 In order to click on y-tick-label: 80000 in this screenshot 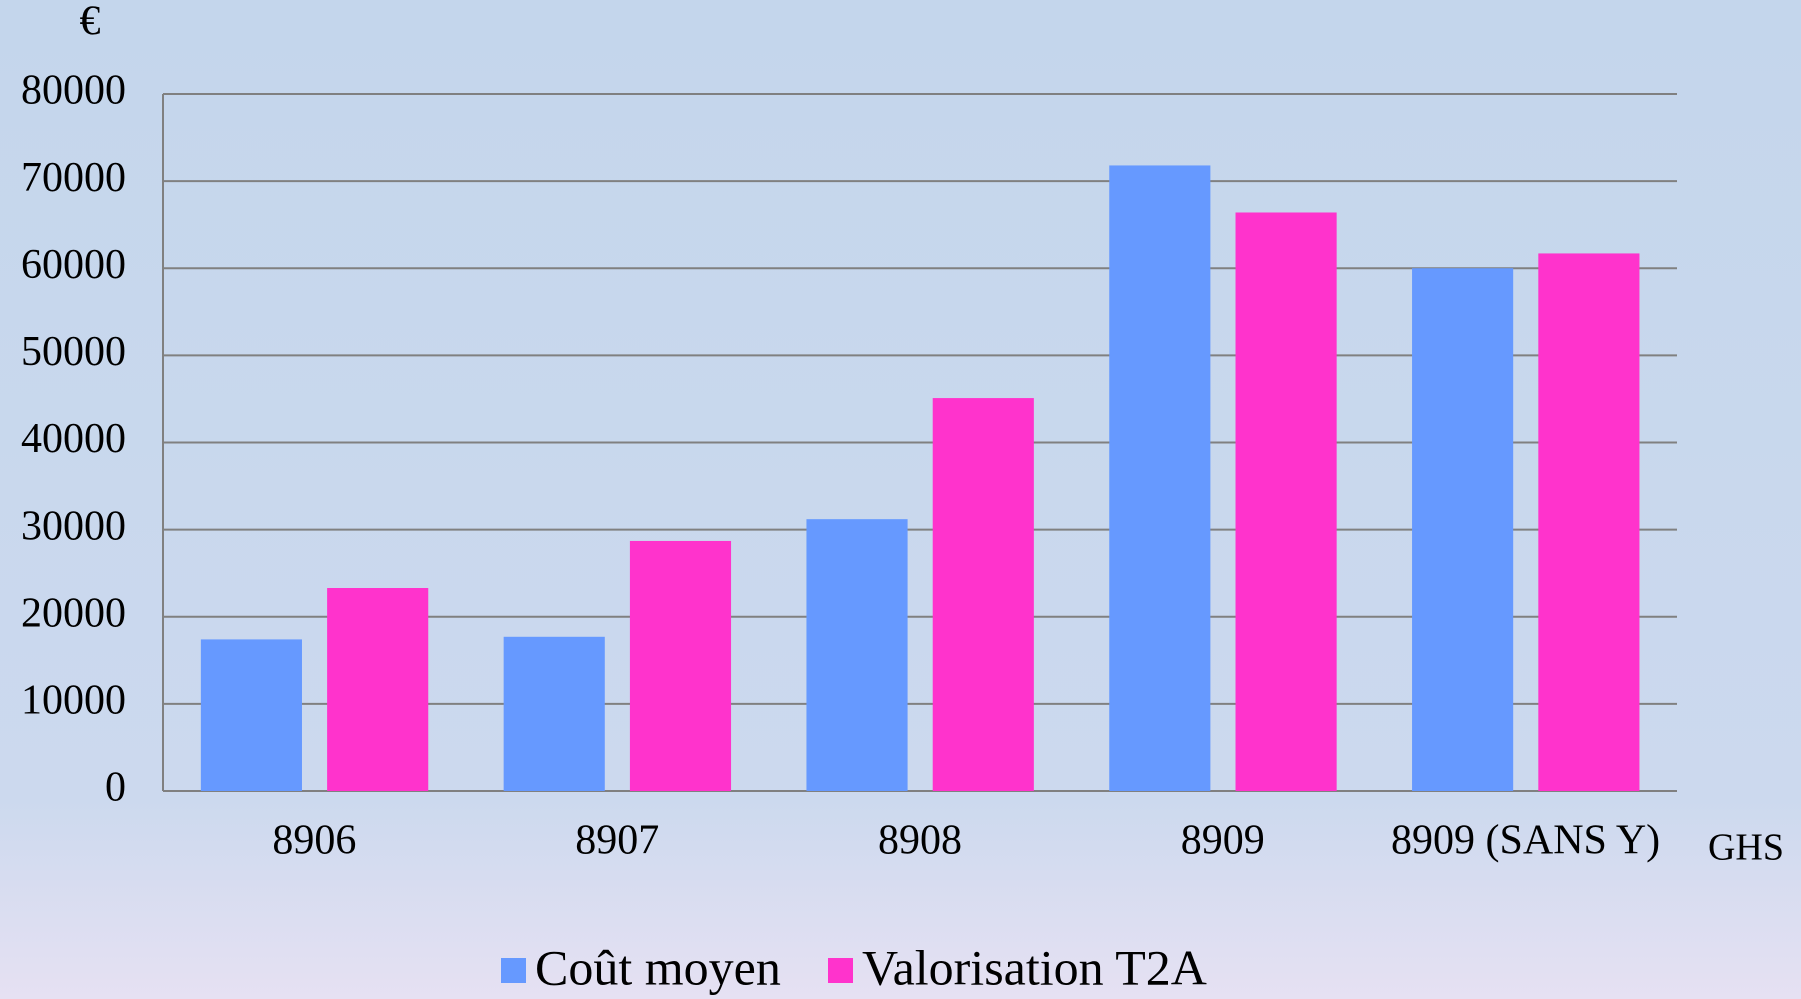, I will do `click(73, 91)`.